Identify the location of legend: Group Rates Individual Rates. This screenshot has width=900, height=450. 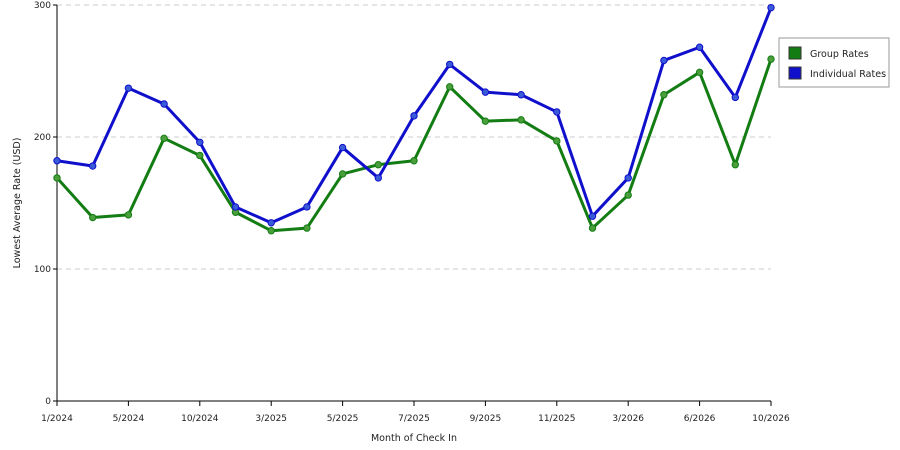
(834, 62).